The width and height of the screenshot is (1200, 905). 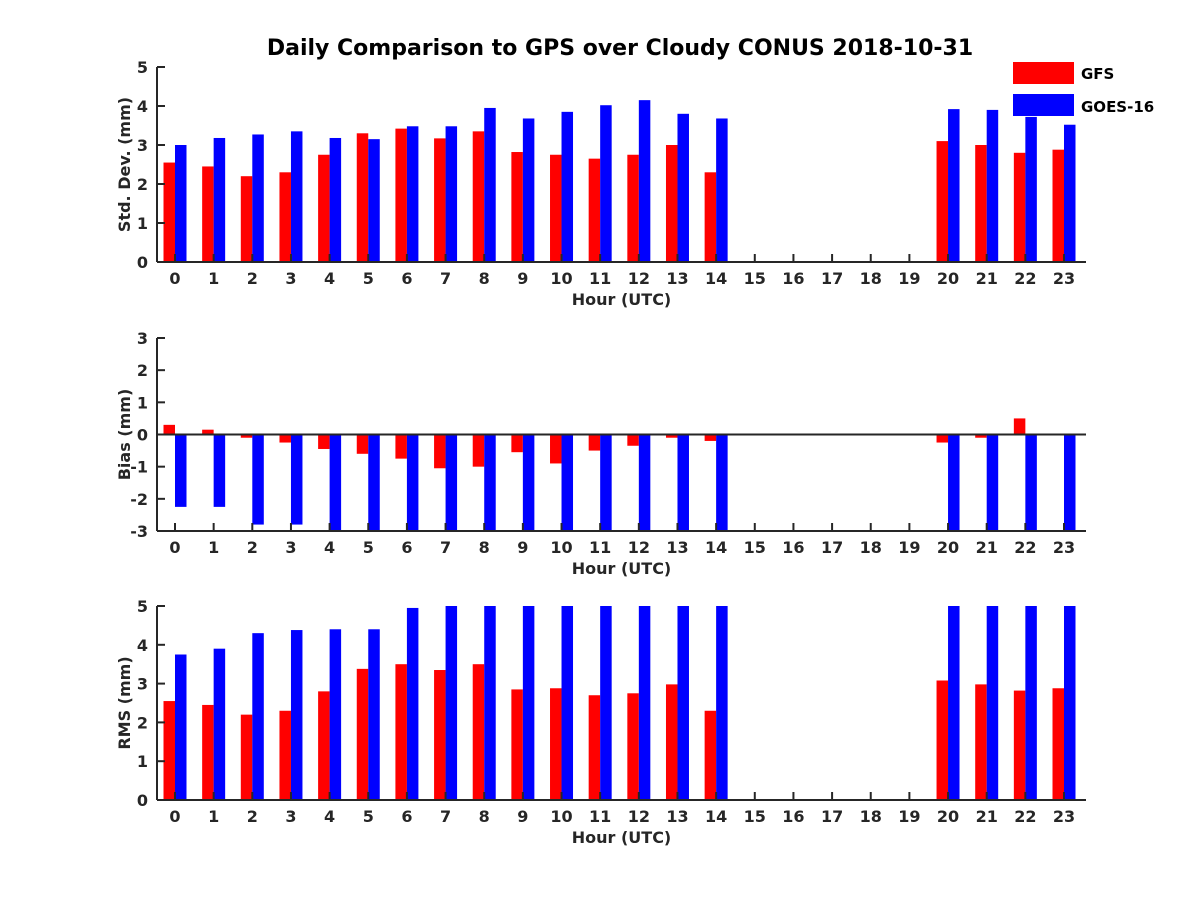 What do you see at coordinates (1043, 105) in the screenshot?
I see `legend-swatch-goes16` at bounding box center [1043, 105].